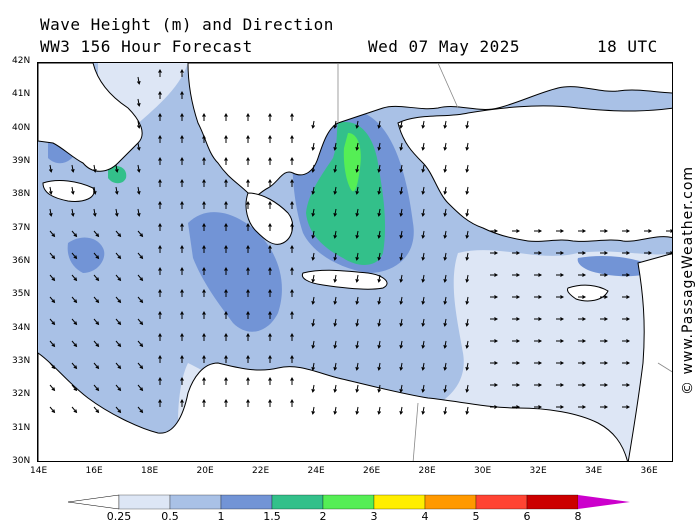 This screenshot has width=700, height=525. What do you see at coordinates (316, 471) in the screenshot?
I see `longitude-label: 24E` at bounding box center [316, 471].